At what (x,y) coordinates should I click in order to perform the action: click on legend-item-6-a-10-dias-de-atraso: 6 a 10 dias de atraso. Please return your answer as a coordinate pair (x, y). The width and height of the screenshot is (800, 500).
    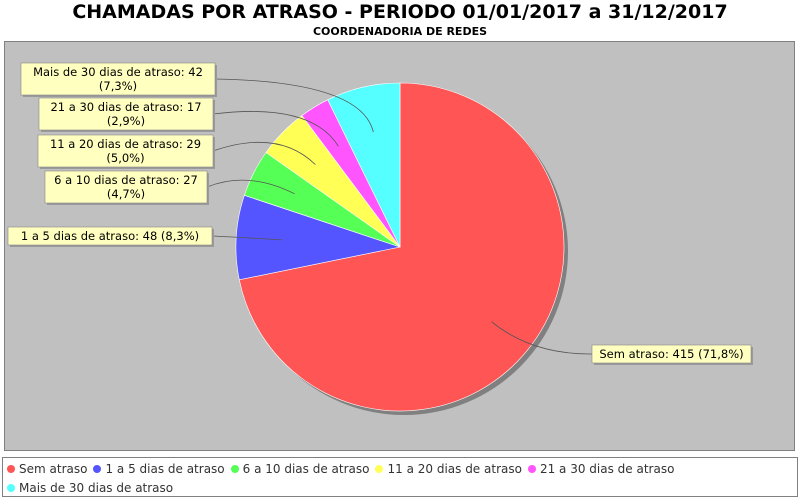
    Looking at the image, I should click on (300, 469).